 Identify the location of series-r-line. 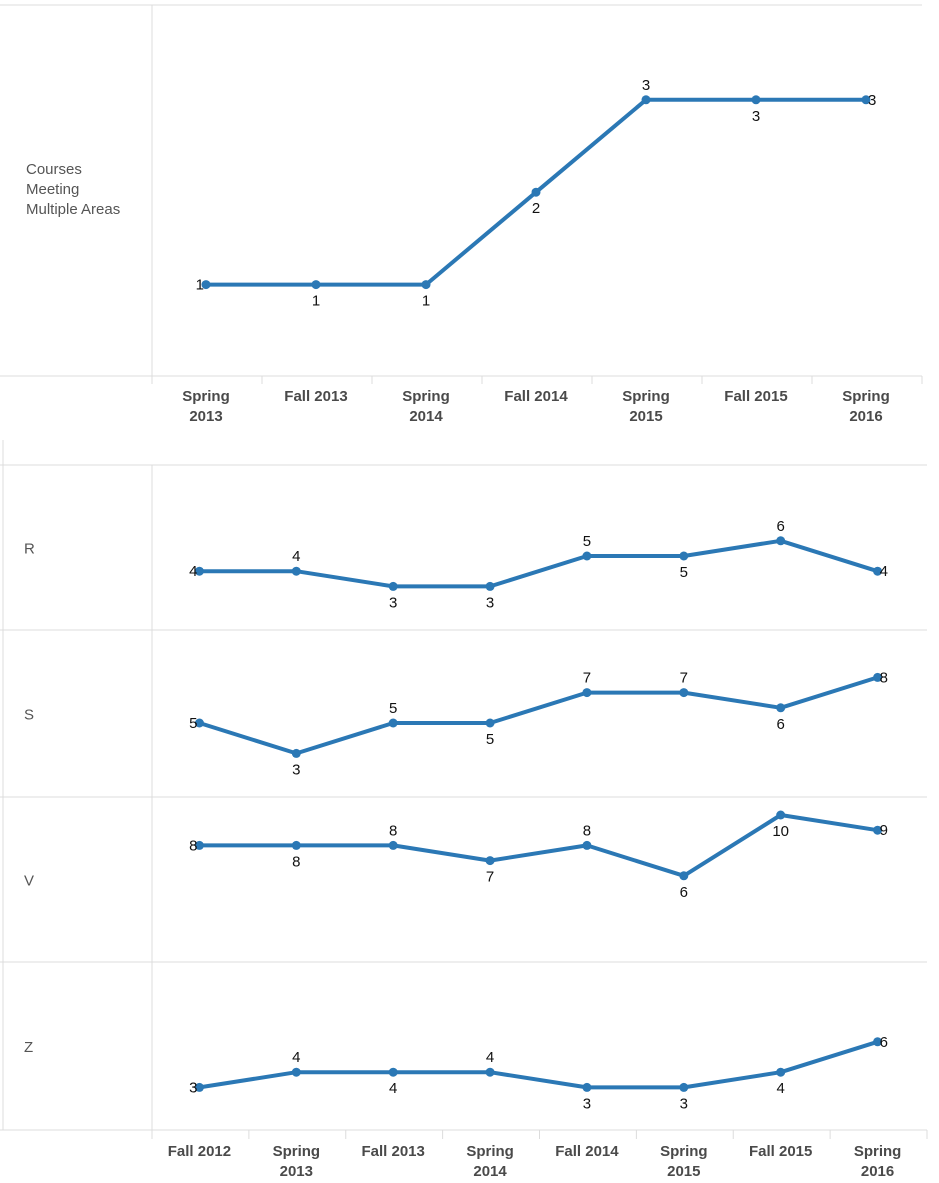
(538, 563).